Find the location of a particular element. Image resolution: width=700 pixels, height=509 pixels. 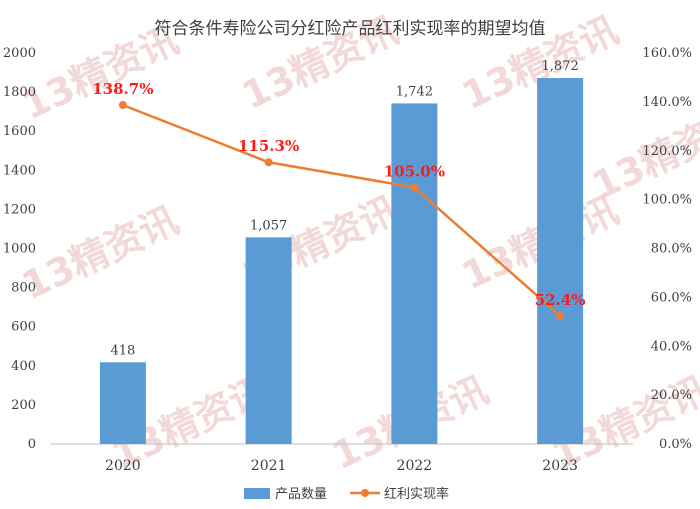

left-axis-tick: 1600 is located at coordinates (19, 131).